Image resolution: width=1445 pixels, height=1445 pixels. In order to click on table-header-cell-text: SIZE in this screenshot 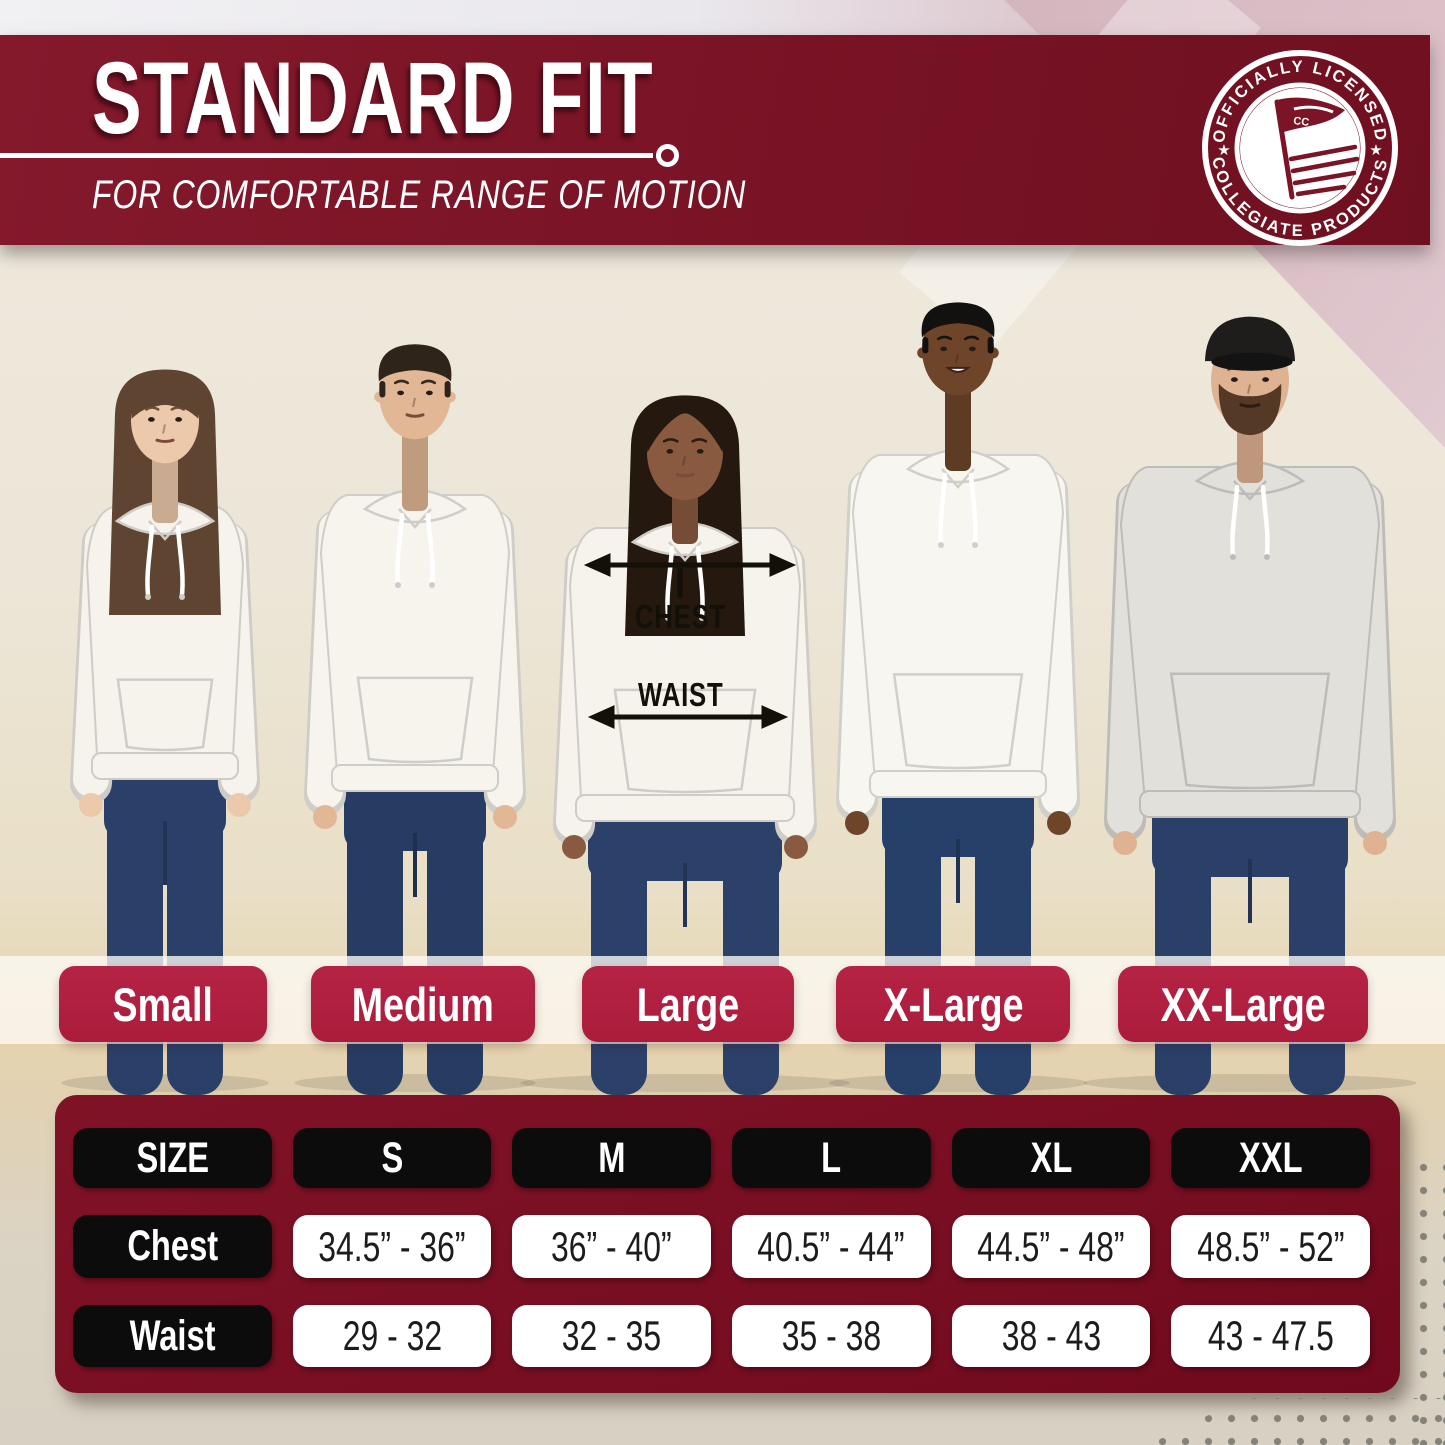, I will do `click(172, 1157)`.